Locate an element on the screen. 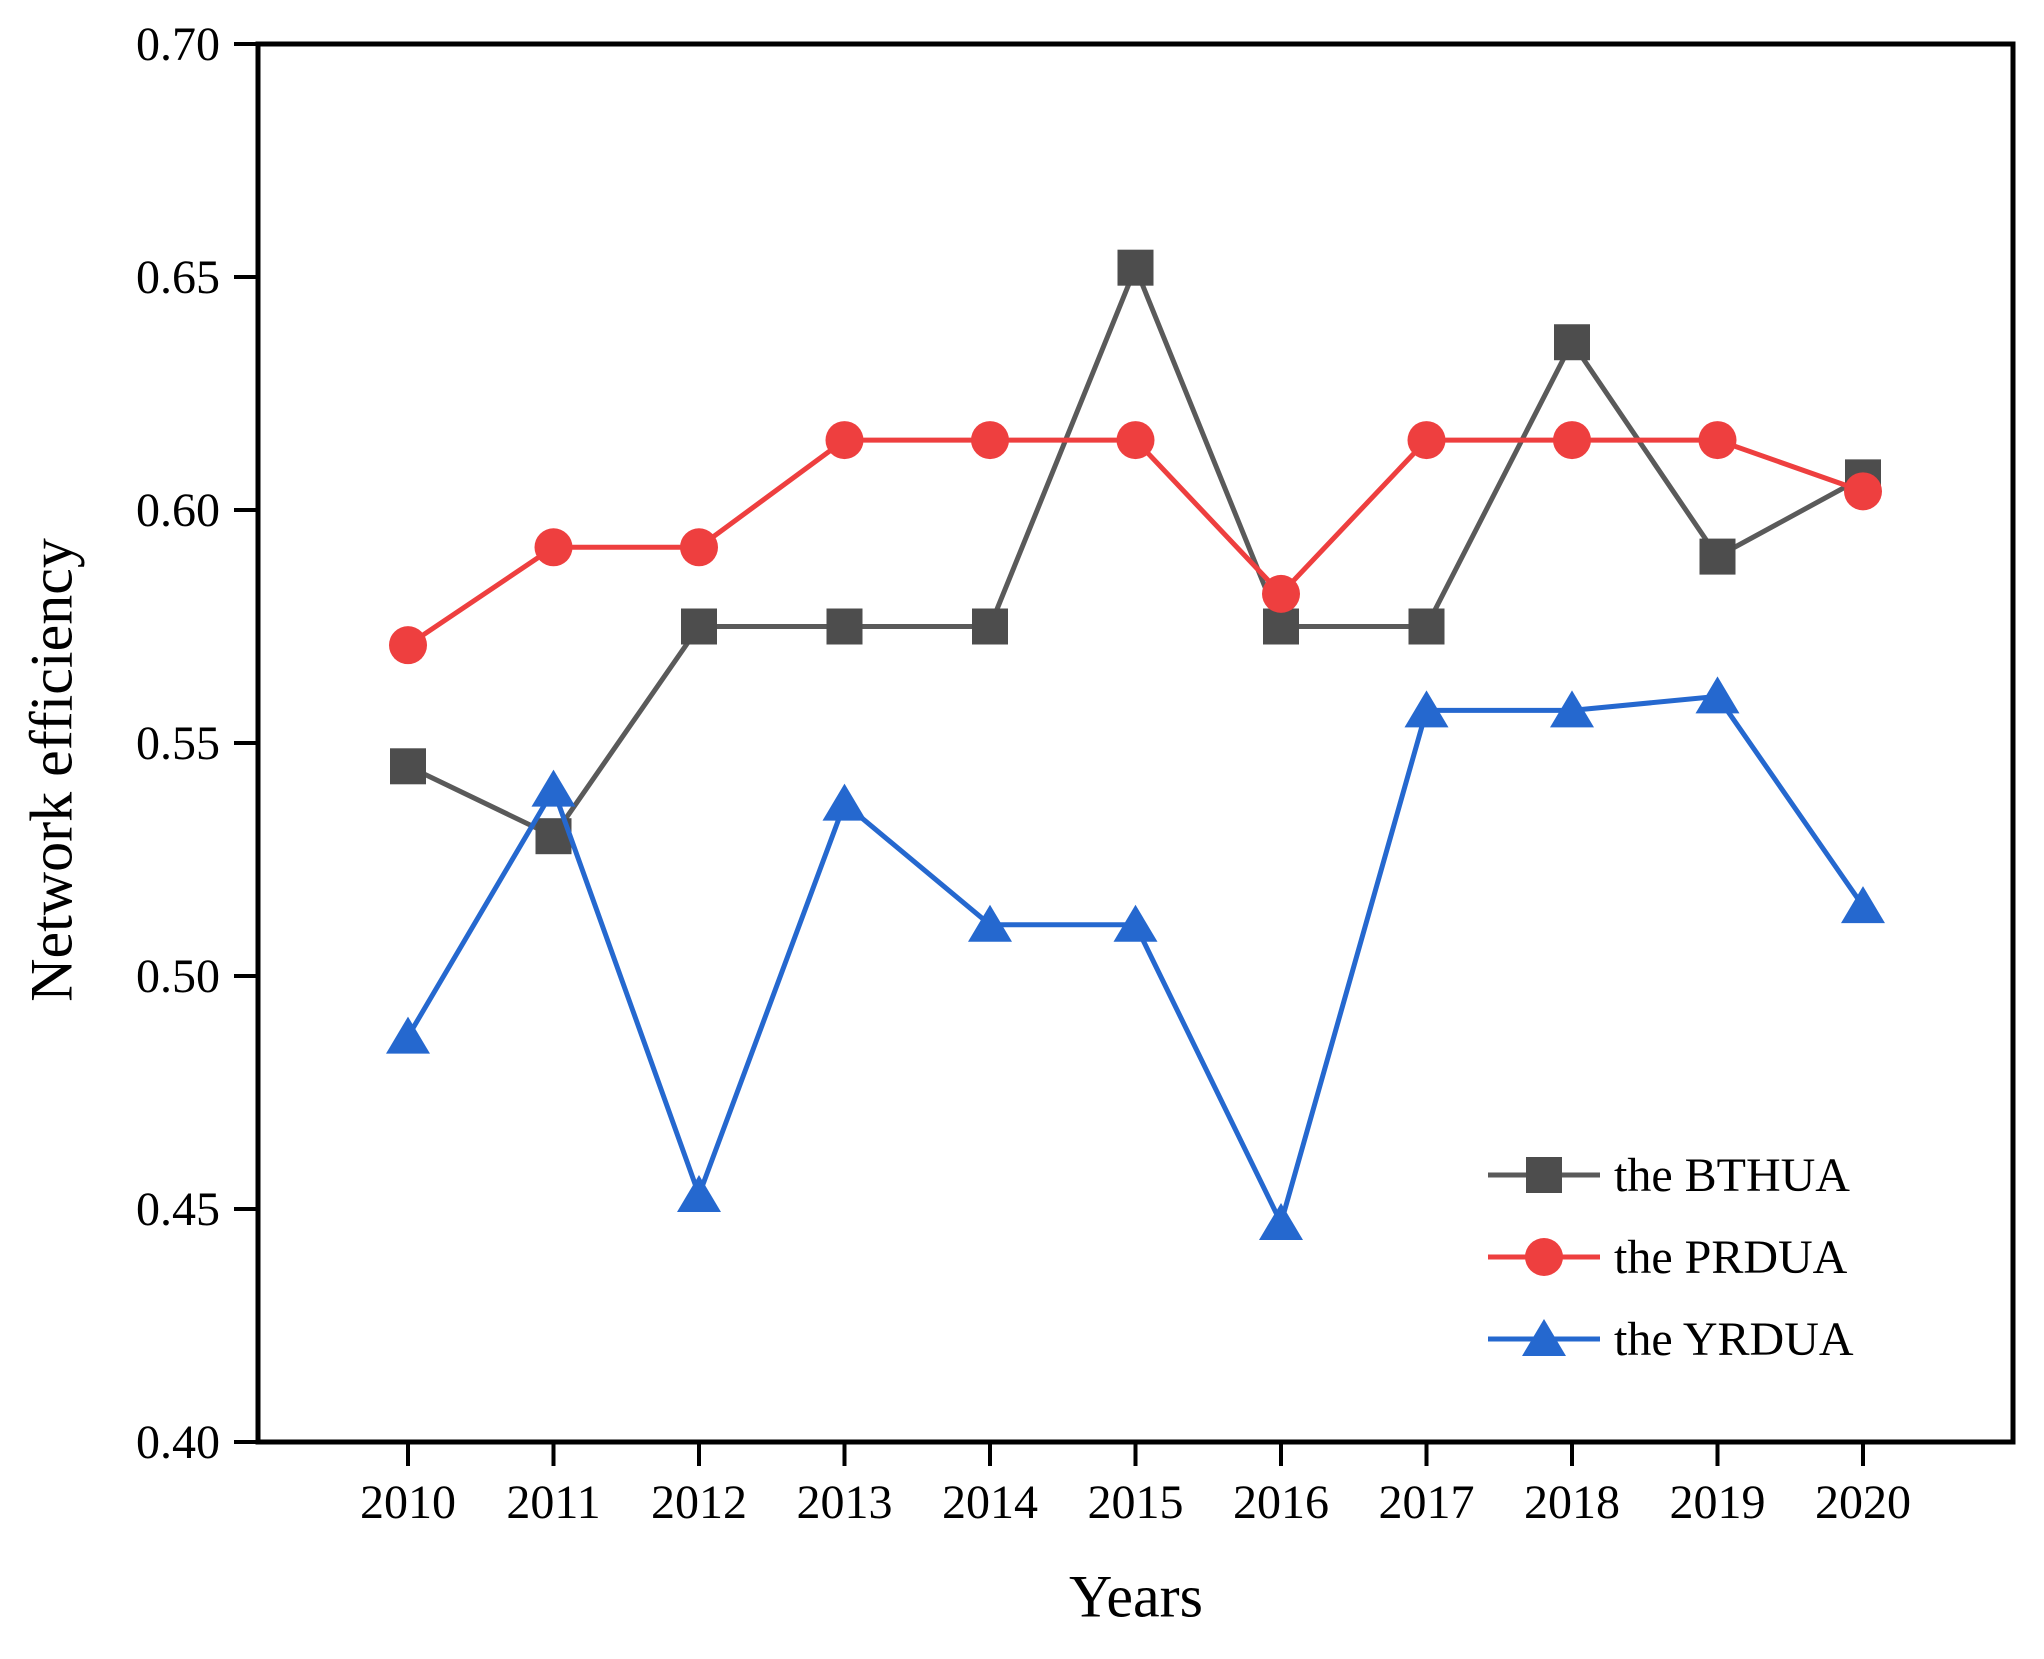 This screenshot has height=1659, width=2044. legend-label: the PRDUA is located at coordinates (1731, 1257).